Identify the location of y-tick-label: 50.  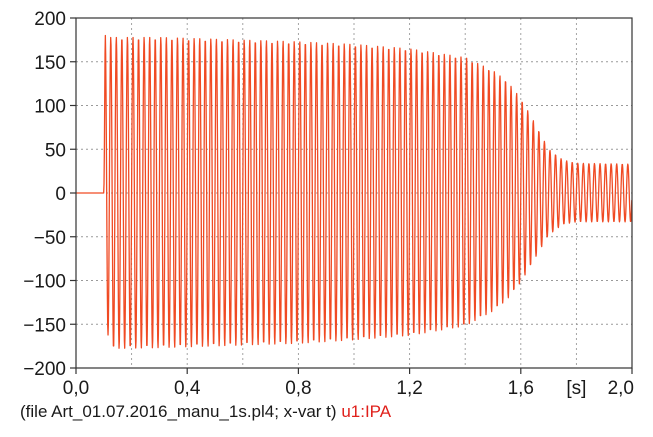
(55, 150).